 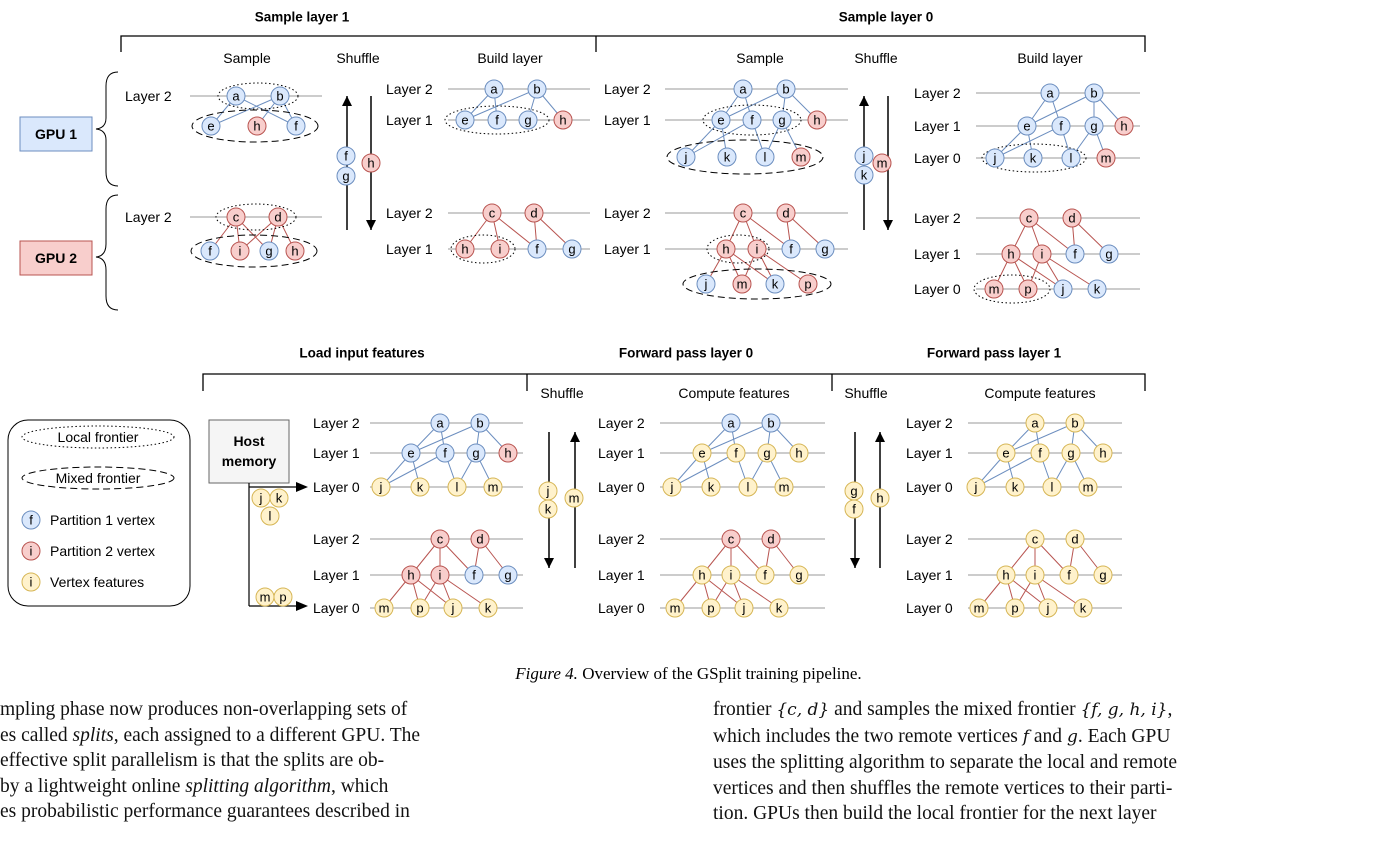 I want to click on col-shuffle-2: Shuffle, so click(x=876, y=58).